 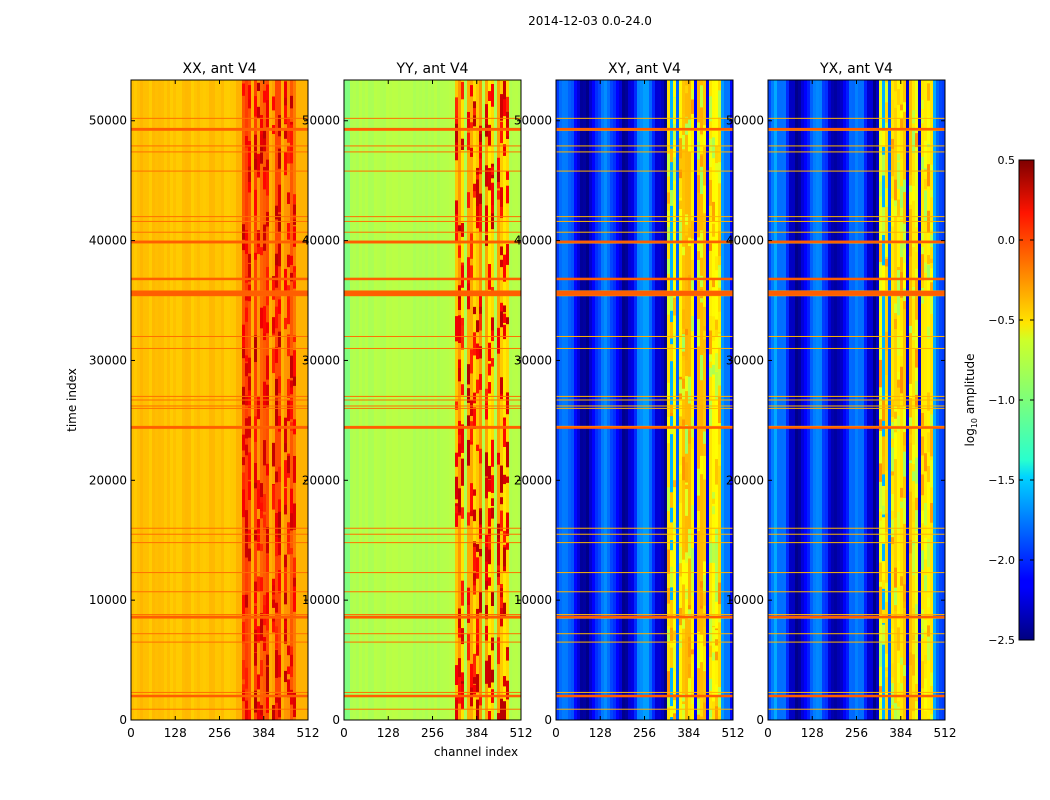 I want to click on colorbar-label-base: log, so click(x=970, y=437).